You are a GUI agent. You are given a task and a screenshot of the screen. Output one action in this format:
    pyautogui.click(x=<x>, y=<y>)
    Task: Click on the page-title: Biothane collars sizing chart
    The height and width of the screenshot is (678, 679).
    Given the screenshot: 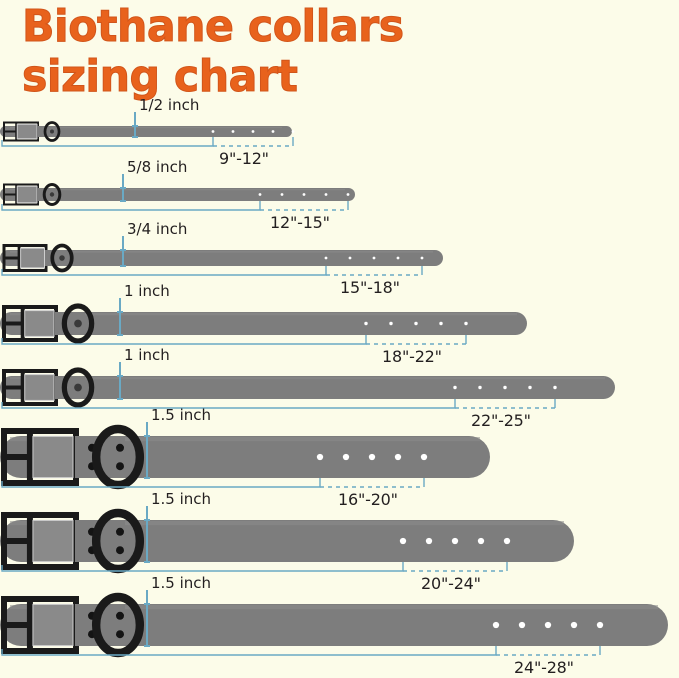 What is the action you would take?
    pyautogui.click(x=342, y=51)
    